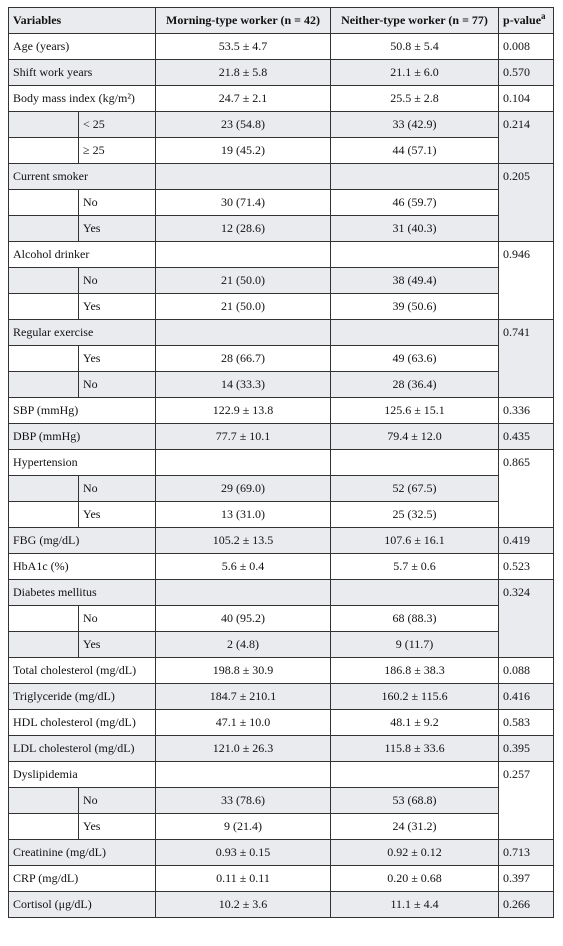 The image size is (563, 946). I want to click on table-cell: 23 (54.8), so click(243, 124).